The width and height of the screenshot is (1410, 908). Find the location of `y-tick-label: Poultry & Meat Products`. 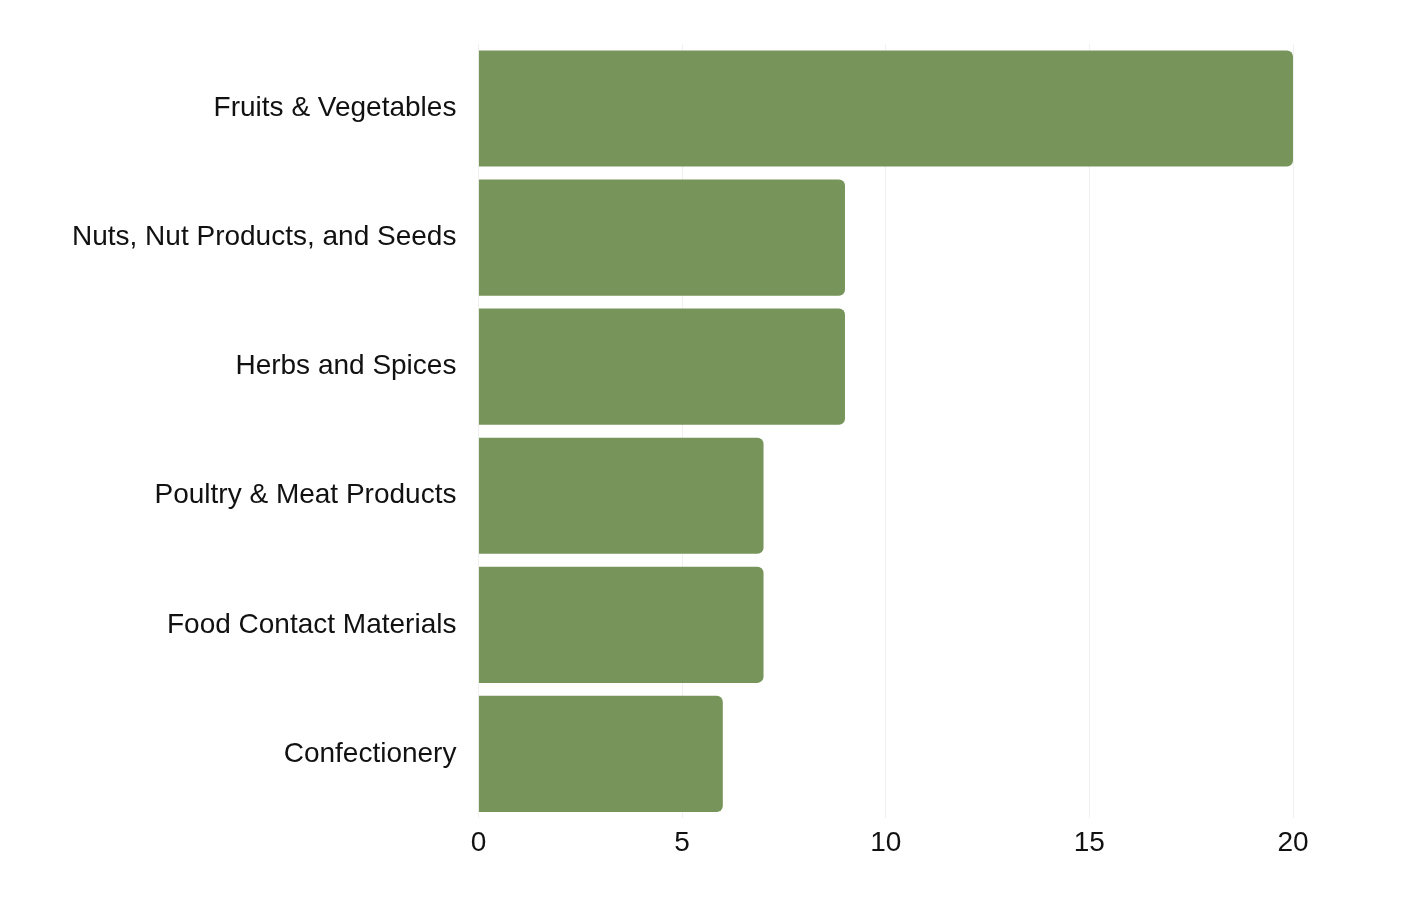

y-tick-label: Poultry & Meat Products is located at coordinates (305, 494).